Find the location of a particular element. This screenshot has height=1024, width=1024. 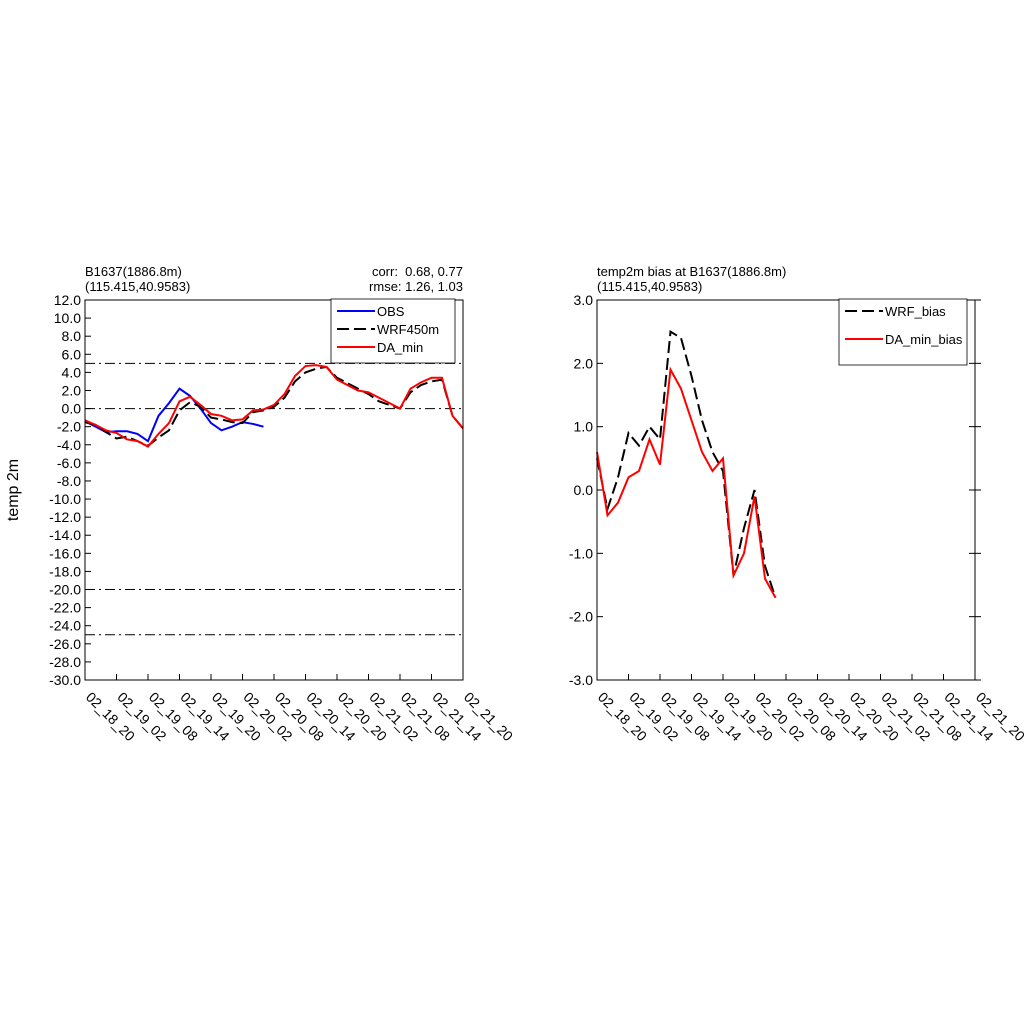

legend-label: OBS is located at coordinates (391, 311).